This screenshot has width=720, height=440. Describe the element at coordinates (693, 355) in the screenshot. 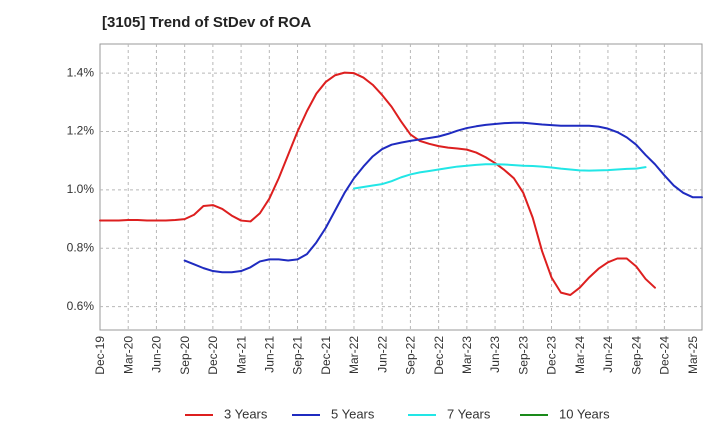

I see `x-tick-label: Mar-25` at that location.